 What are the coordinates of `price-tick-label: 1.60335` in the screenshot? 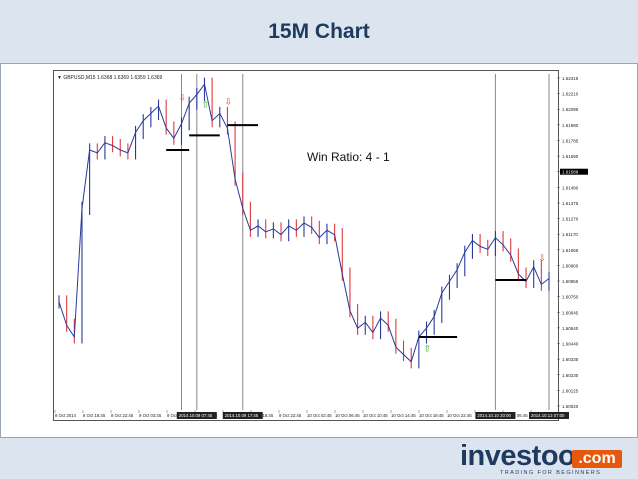 It's located at (570, 359).